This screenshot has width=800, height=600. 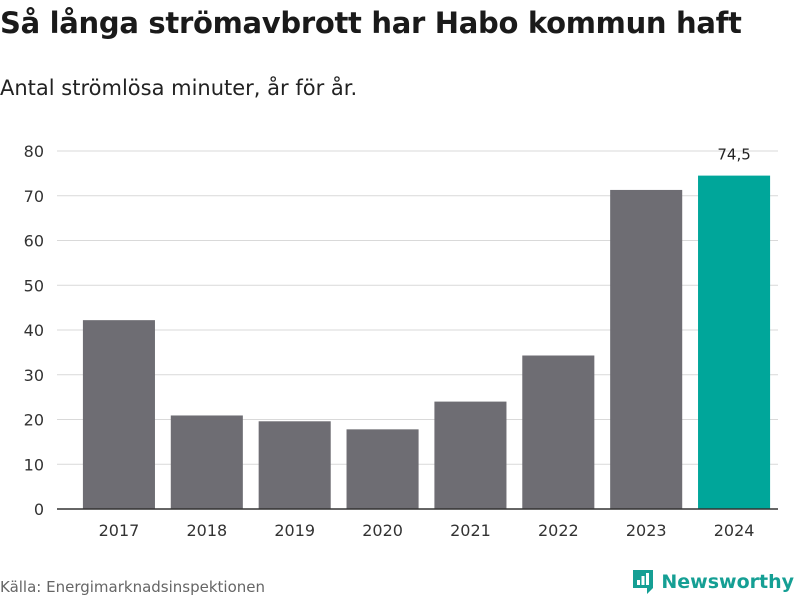 I want to click on y-tick-label: 60, so click(x=34, y=241).